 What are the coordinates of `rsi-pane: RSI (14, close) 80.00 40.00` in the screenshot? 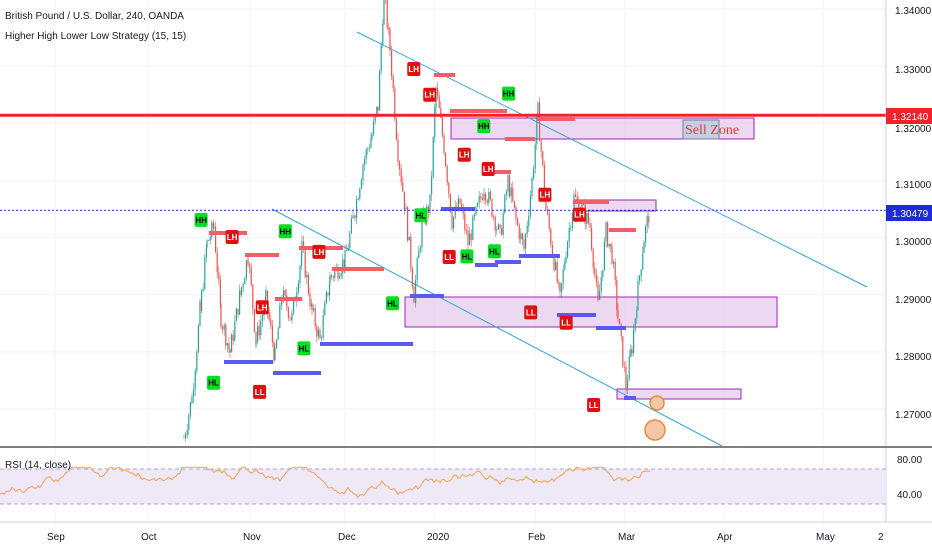 It's located at (461, 480).